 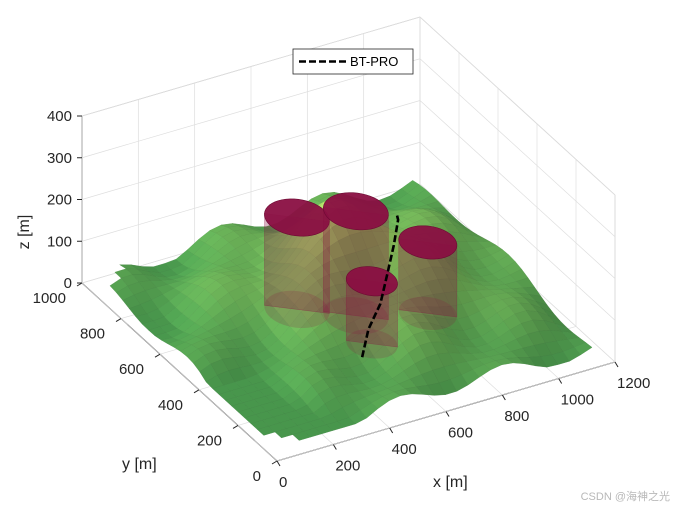 I want to click on path-line-bt-pro, so click(x=380, y=286).